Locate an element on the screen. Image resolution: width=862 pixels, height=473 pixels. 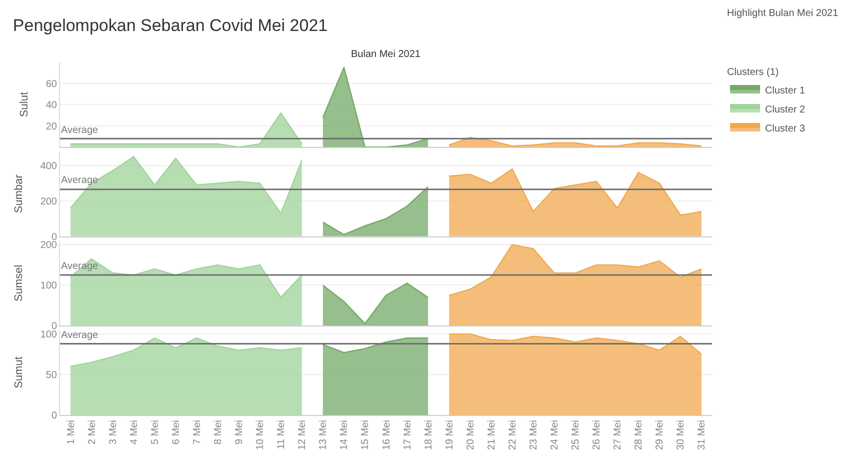
x-tick-label: 12 Mei is located at coordinates (302, 435).